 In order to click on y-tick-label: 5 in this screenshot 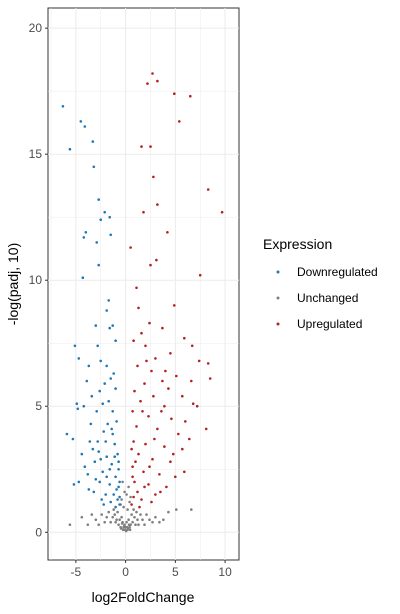, I will do `click(38, 406)`.